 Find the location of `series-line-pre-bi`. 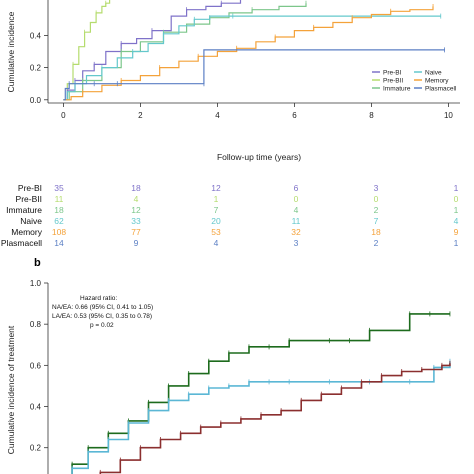

series-line-pre-bi is located at coordinates (152, 50).